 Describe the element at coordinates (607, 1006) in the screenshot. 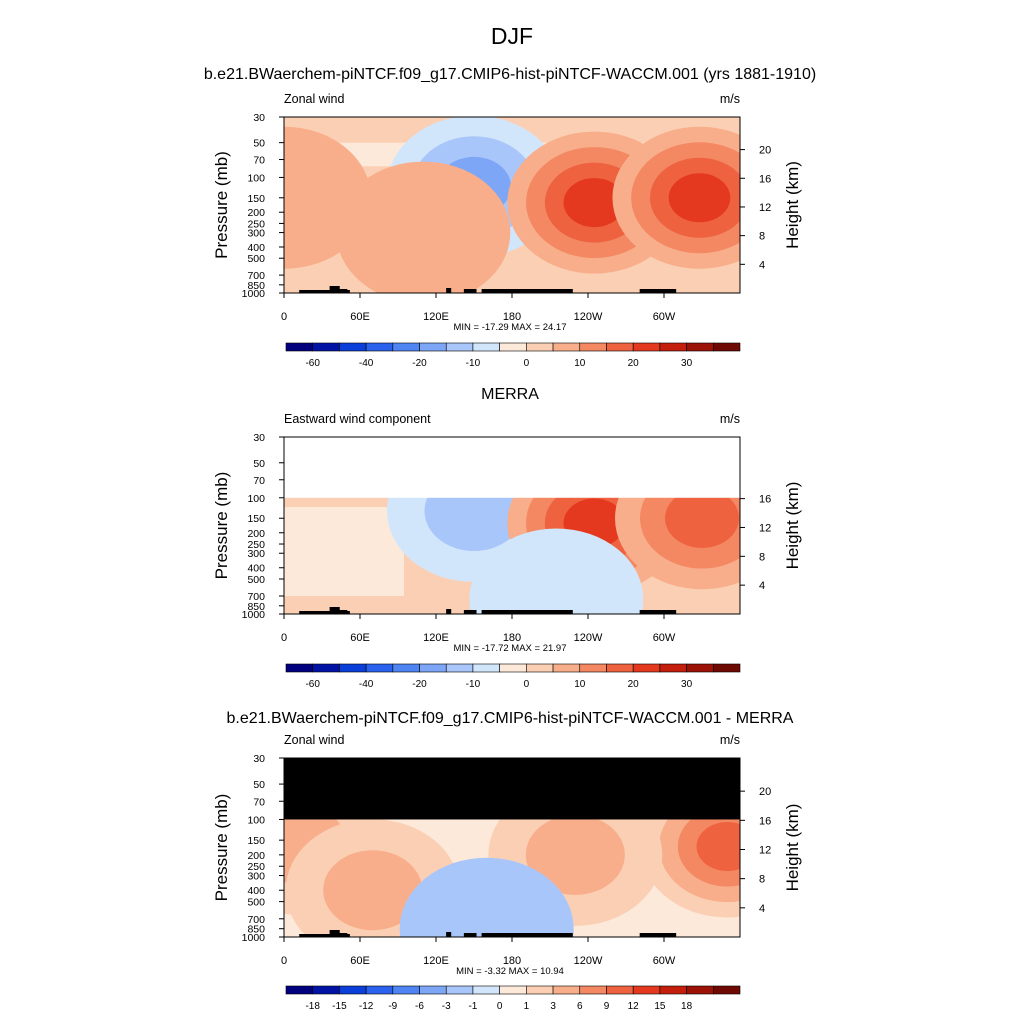

I see `colorbar-label: 9` at that location.